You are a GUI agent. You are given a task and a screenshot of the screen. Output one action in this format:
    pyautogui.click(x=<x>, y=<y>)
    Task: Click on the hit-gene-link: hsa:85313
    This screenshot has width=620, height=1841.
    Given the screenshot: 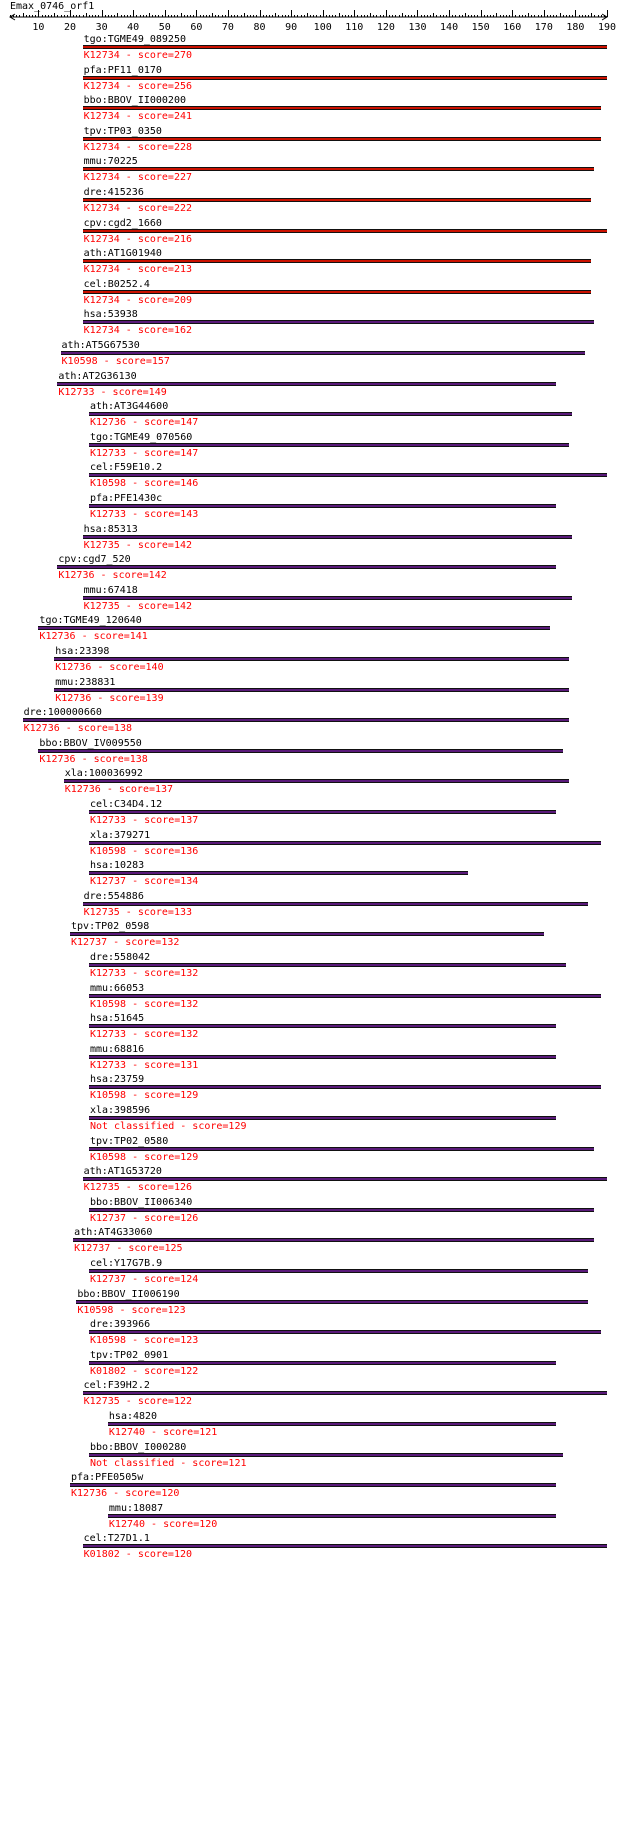 What is the action you would take?
    pyautogui.click(x=110, y=529)
    